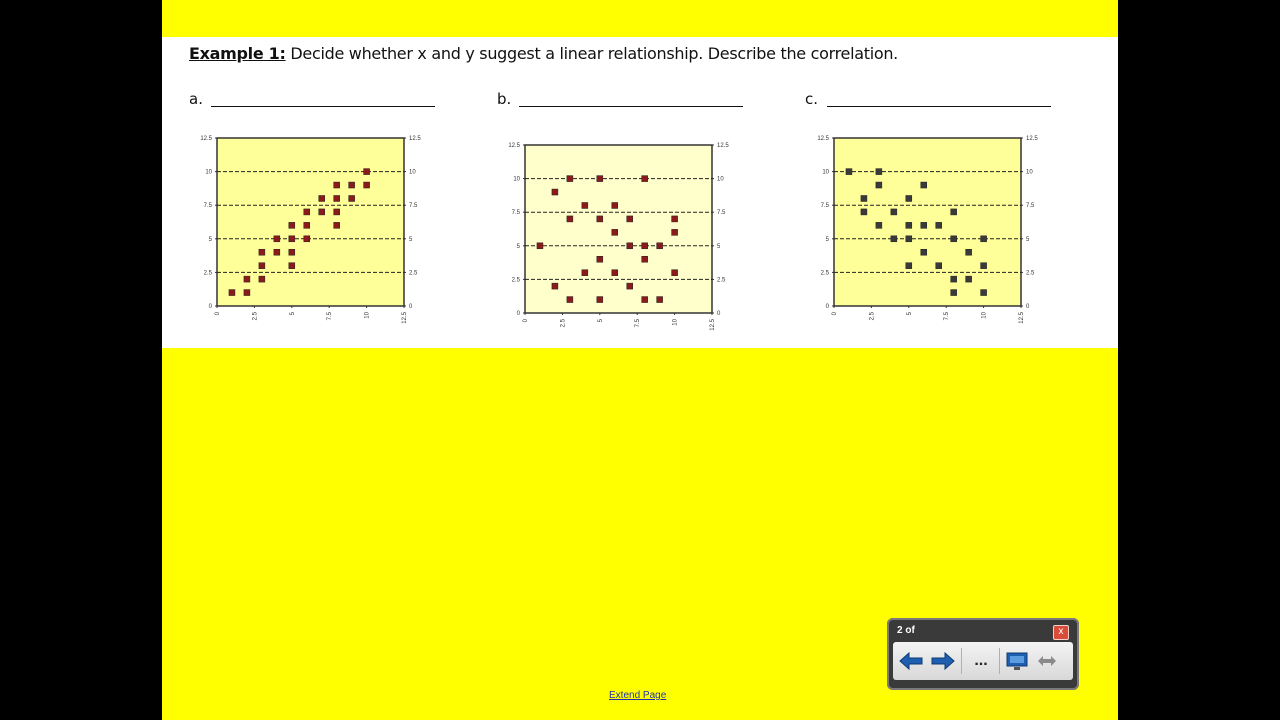  What do you see at coordinates (1017, 661) in the screenshot?
I see `display-button` at bounding box center [1017, 661].